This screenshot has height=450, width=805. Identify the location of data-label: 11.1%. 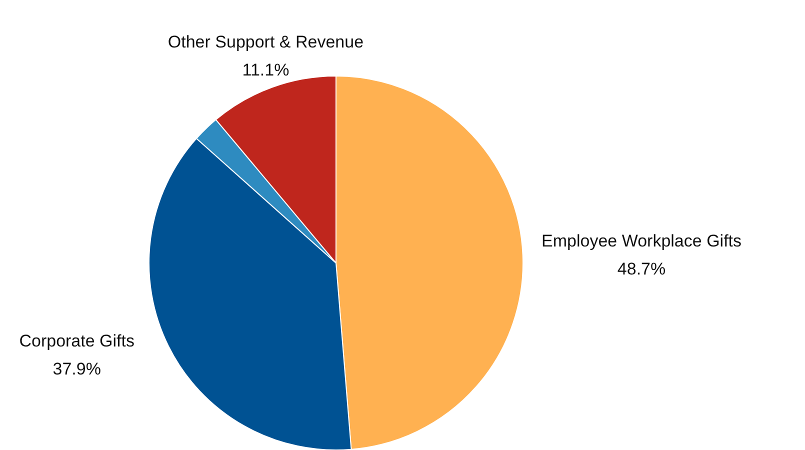
(266, 70).